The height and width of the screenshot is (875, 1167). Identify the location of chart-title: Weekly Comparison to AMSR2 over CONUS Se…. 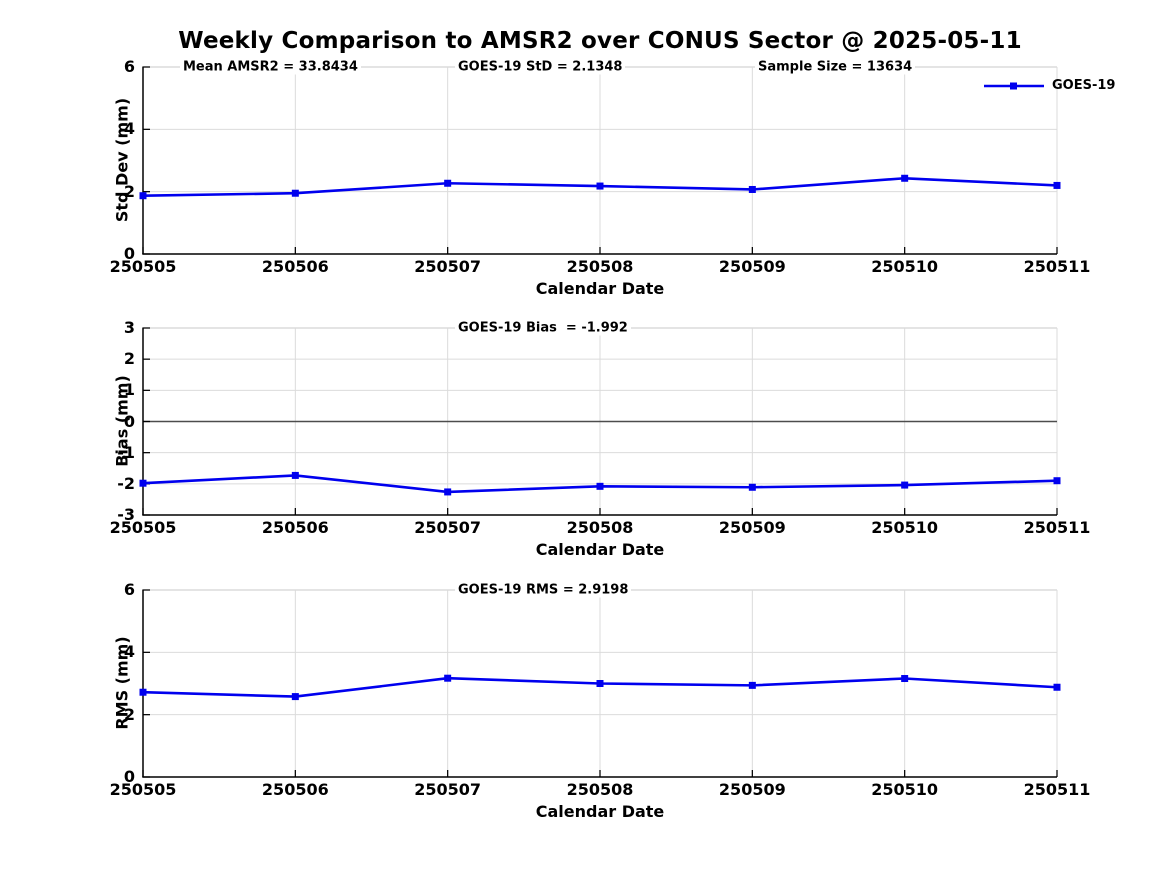
(600, 41).